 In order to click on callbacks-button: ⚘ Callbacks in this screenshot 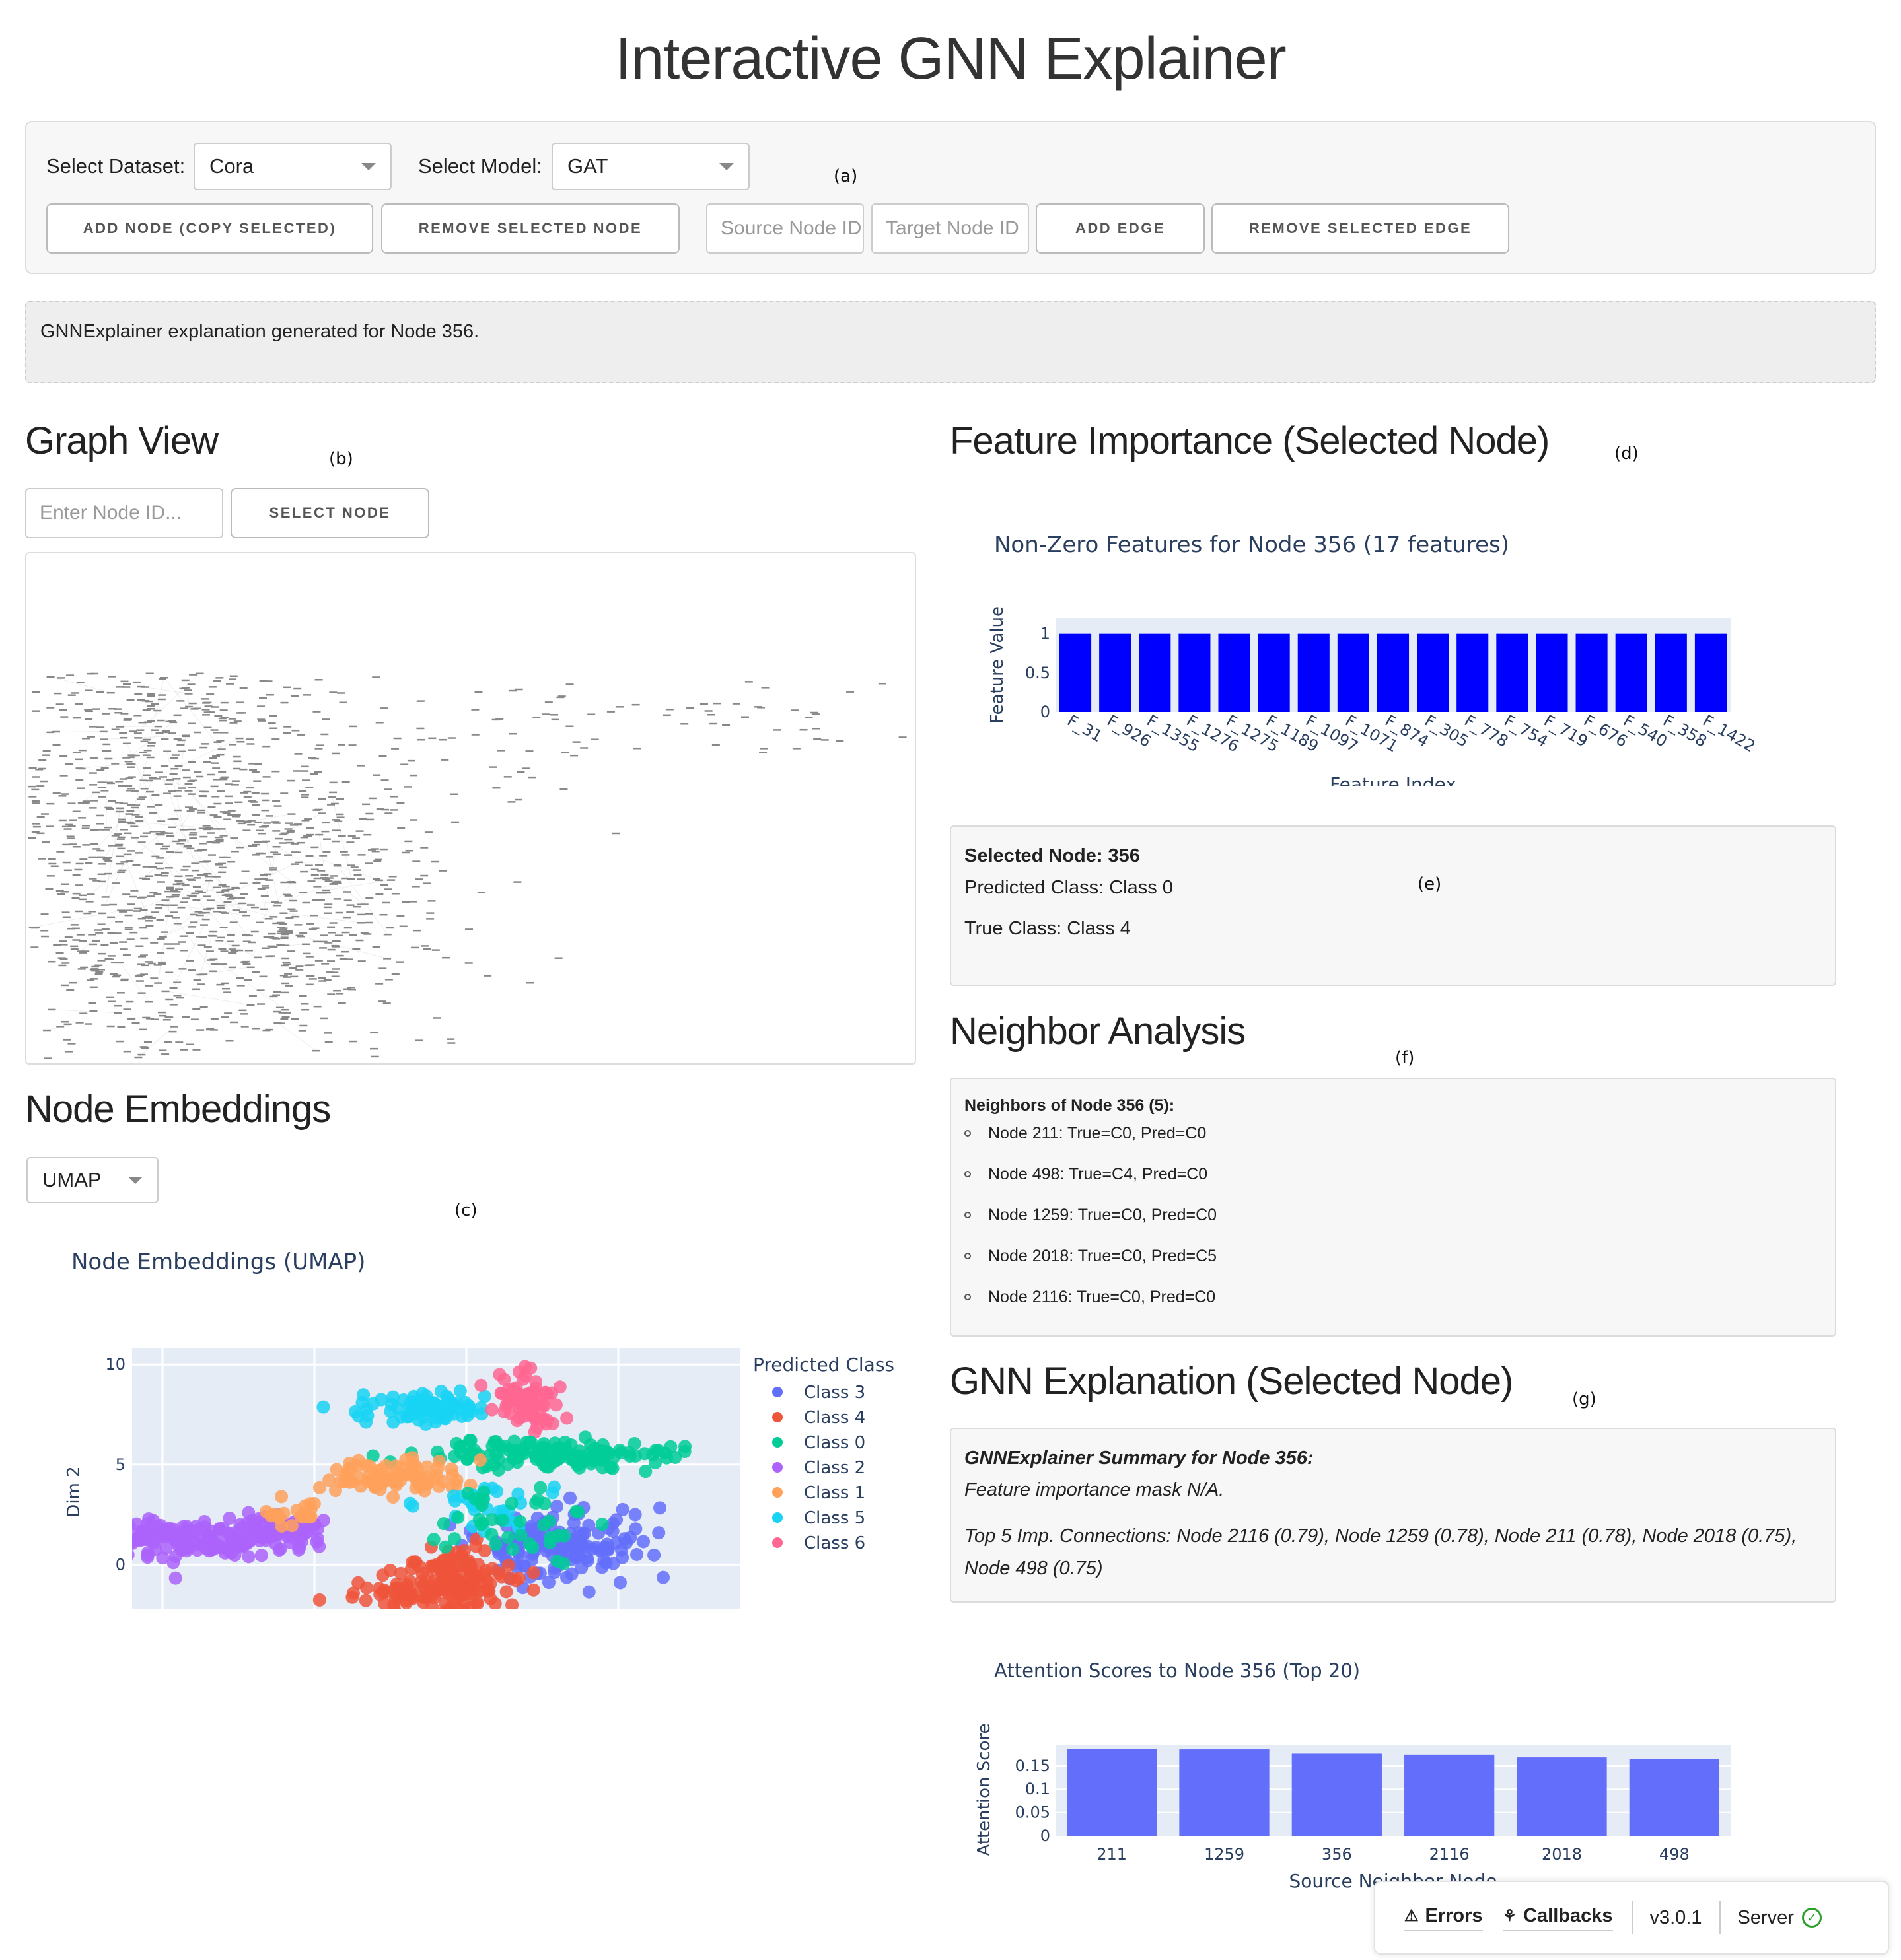, I will do `click(1557, 1918)`.